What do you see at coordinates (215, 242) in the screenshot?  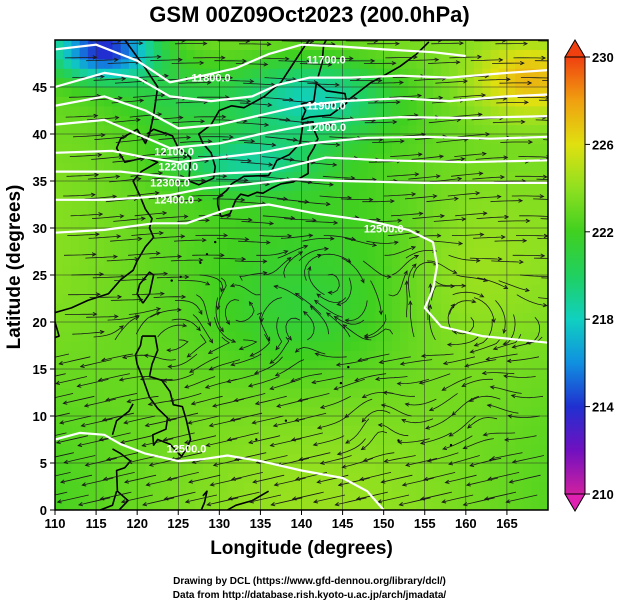 I see `island-marker` at bounding box center [215, 242].